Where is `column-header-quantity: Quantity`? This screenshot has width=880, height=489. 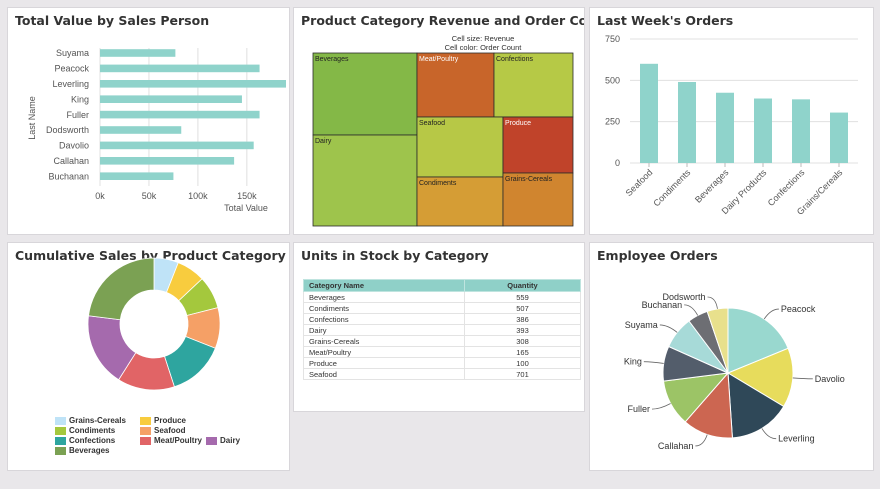
column-header-quantity: Quantity is located at coordinates (522, 285).